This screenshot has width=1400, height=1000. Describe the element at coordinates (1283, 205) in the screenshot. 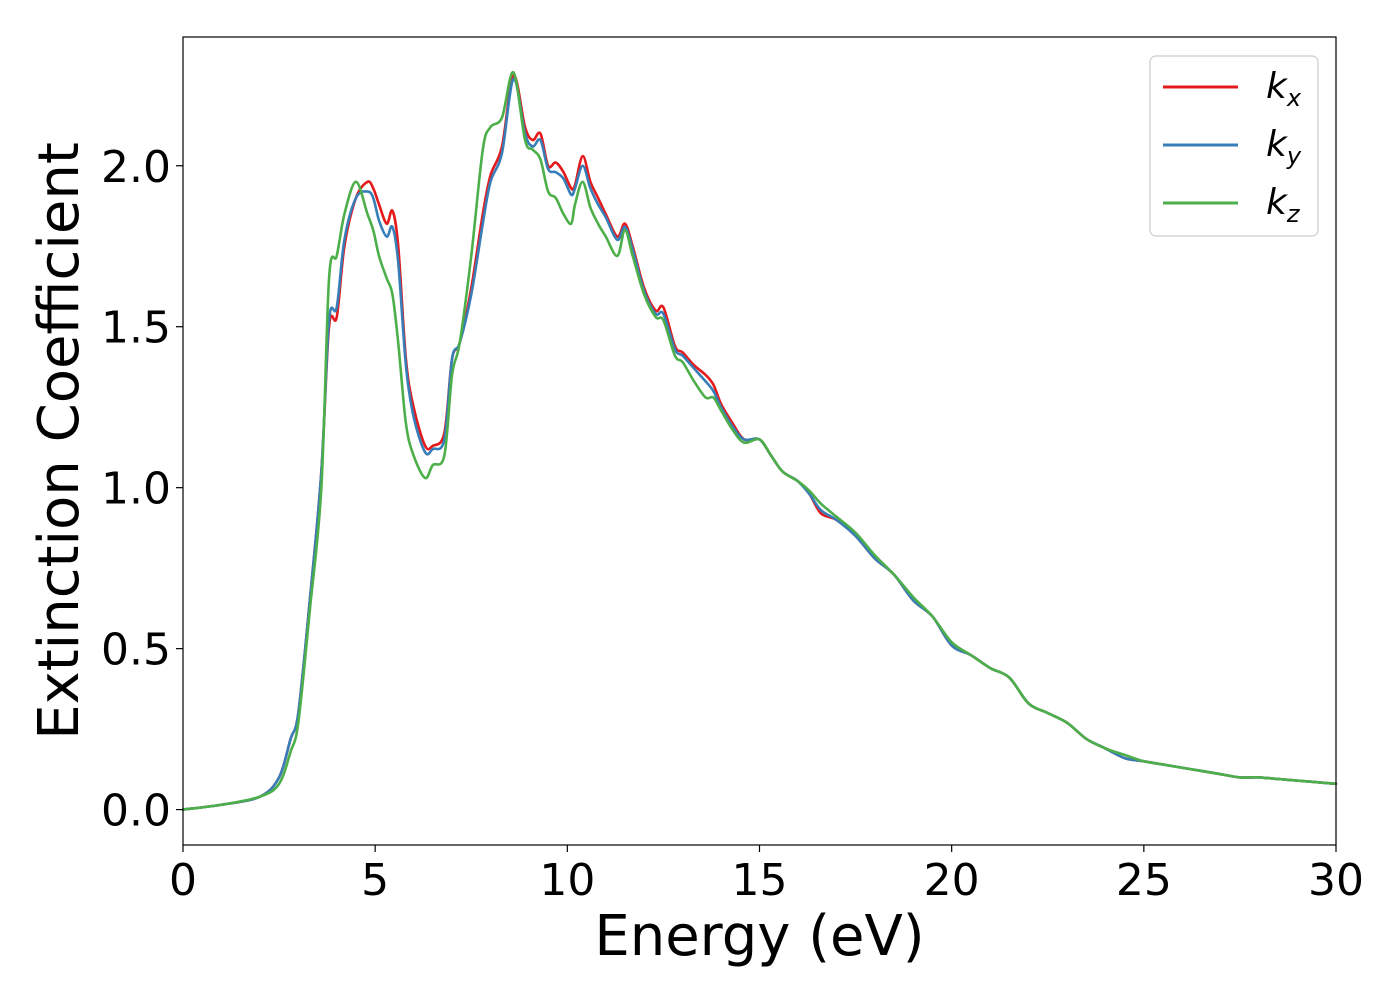

I see `legend-label-kz: kz` at that location.